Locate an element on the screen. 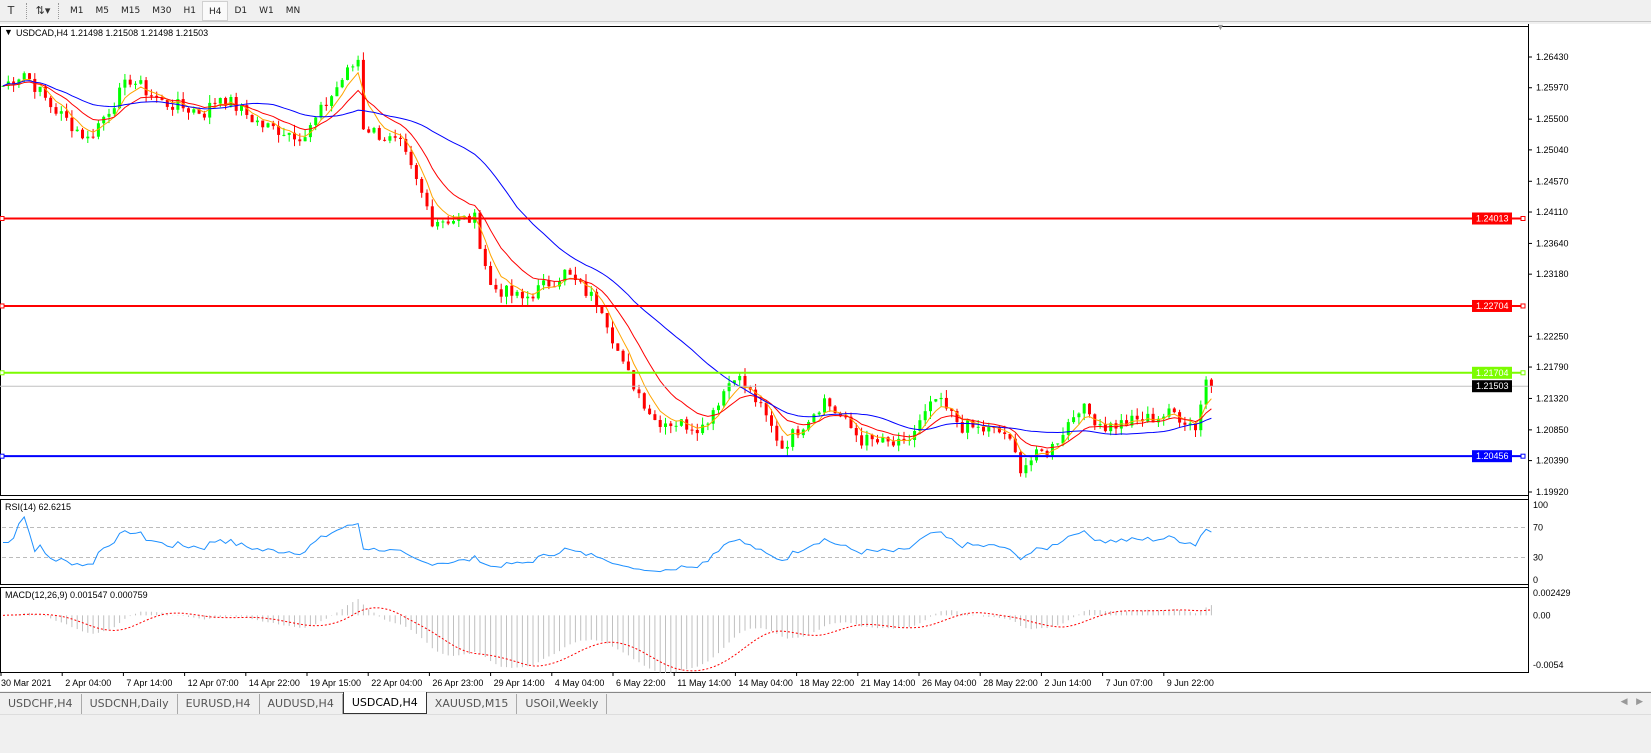 This screenshot has height=753, width=1651. price-label: 1.20390 is located at coordinates (1552, 461).